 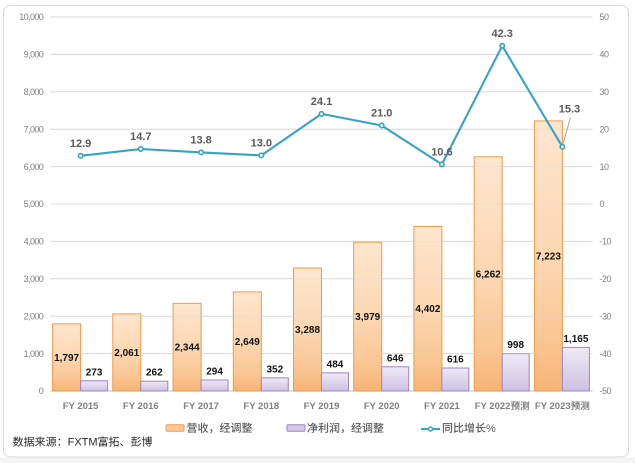 I want to click on svg-text: 42.3, so click(x=501, y=34).